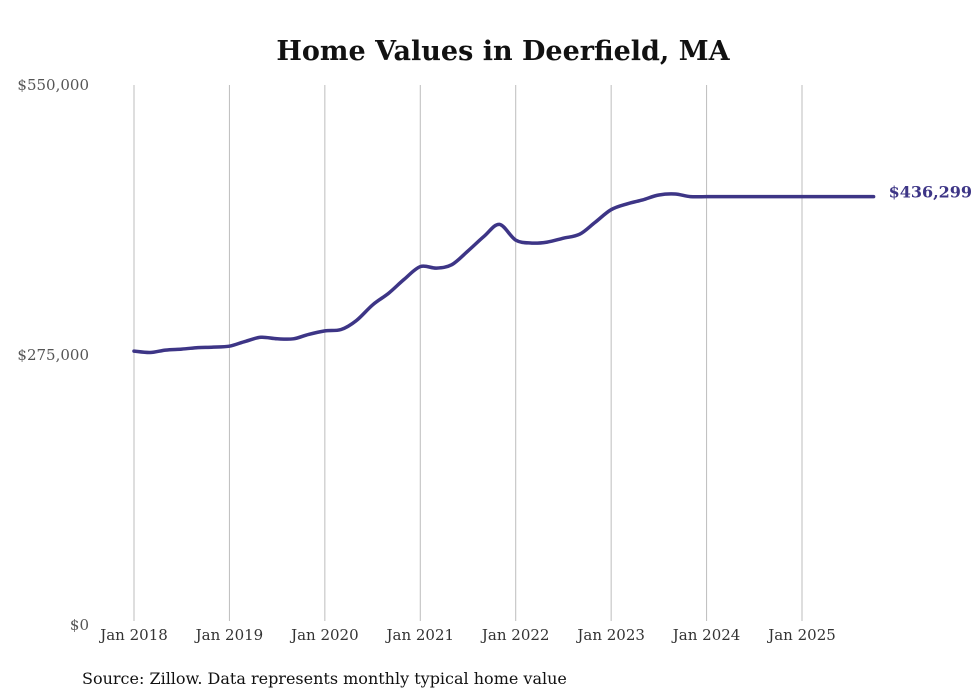 The height and width of the screenshot is (699, 980). What do you see at coordinates (229, 635) in the screenshot?
I see `x-tick-label-1: Jan 2019` at bounding box center [229, 635].